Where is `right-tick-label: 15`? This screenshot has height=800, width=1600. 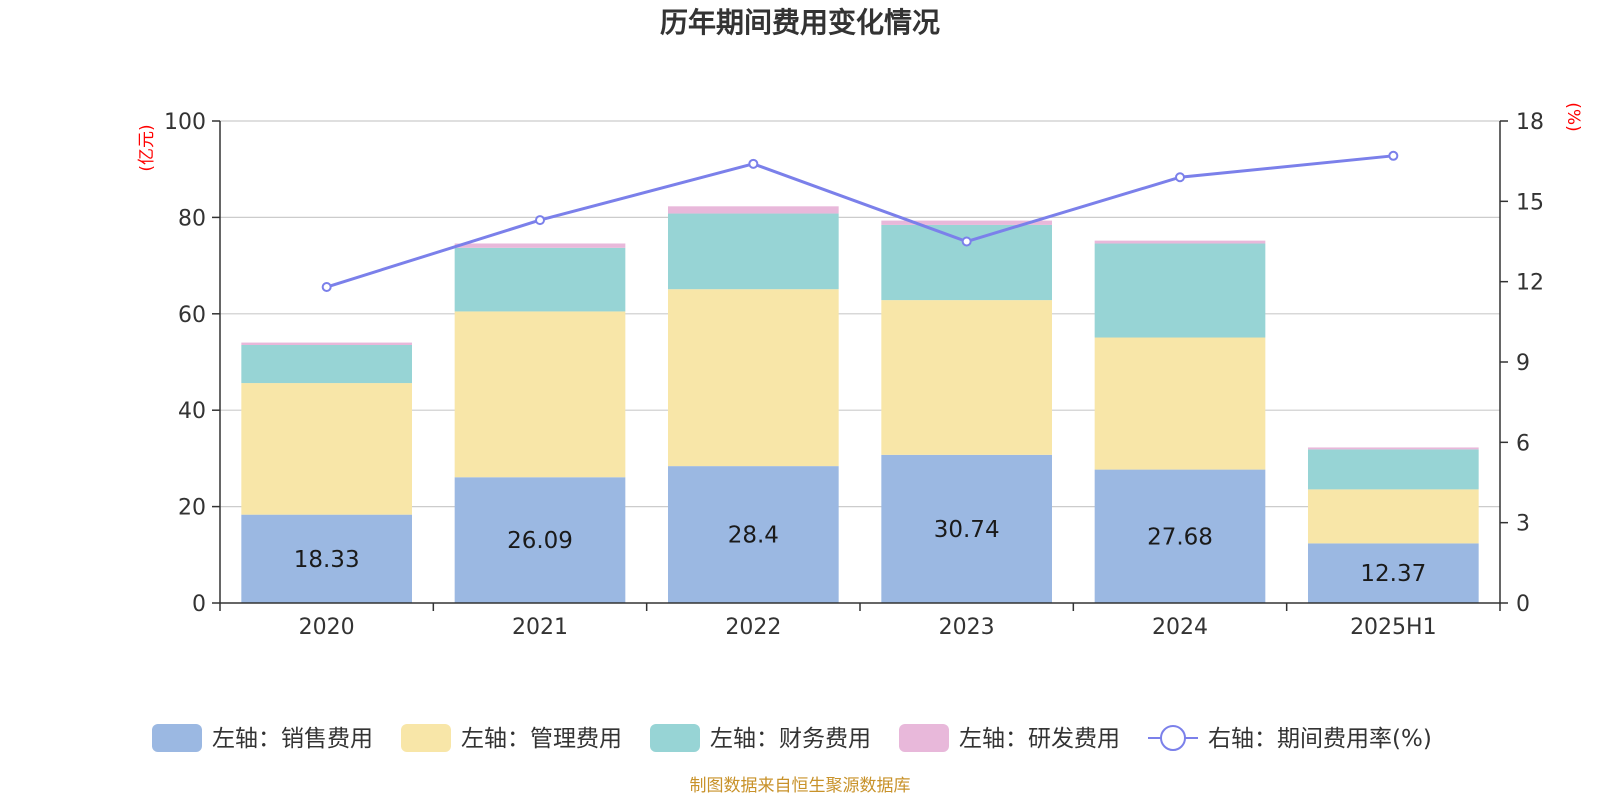
right-tick-label: 15 is located at coordinates (1530, 202).